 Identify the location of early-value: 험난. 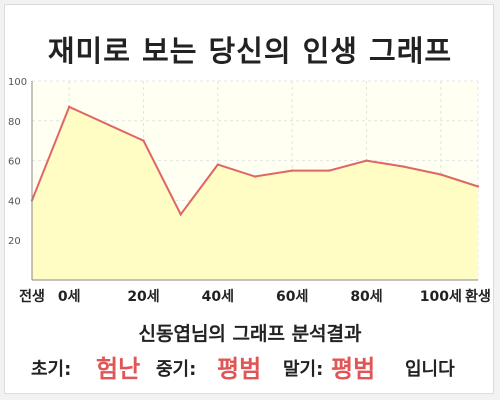
(118, 369).